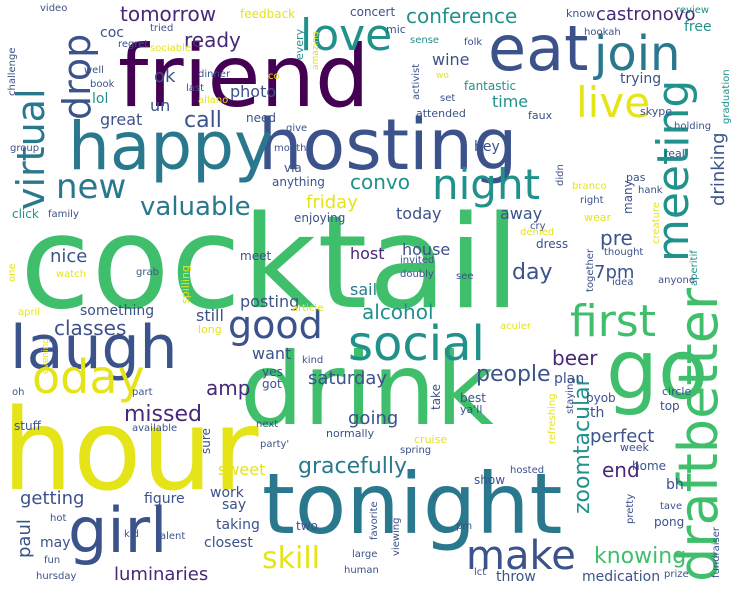 This screenshot has width=739, height=594. I want to click on word-branco: branco, so click(589, 186).